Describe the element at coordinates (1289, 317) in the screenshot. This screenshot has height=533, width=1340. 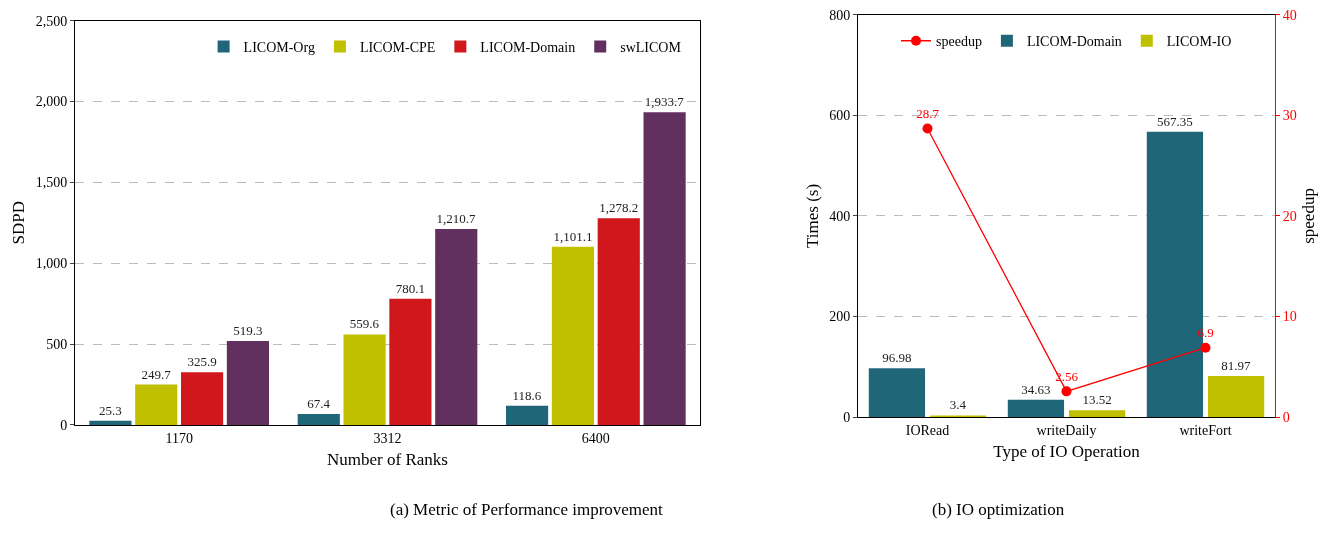
I see `y2-tick-label: 10` at that location.